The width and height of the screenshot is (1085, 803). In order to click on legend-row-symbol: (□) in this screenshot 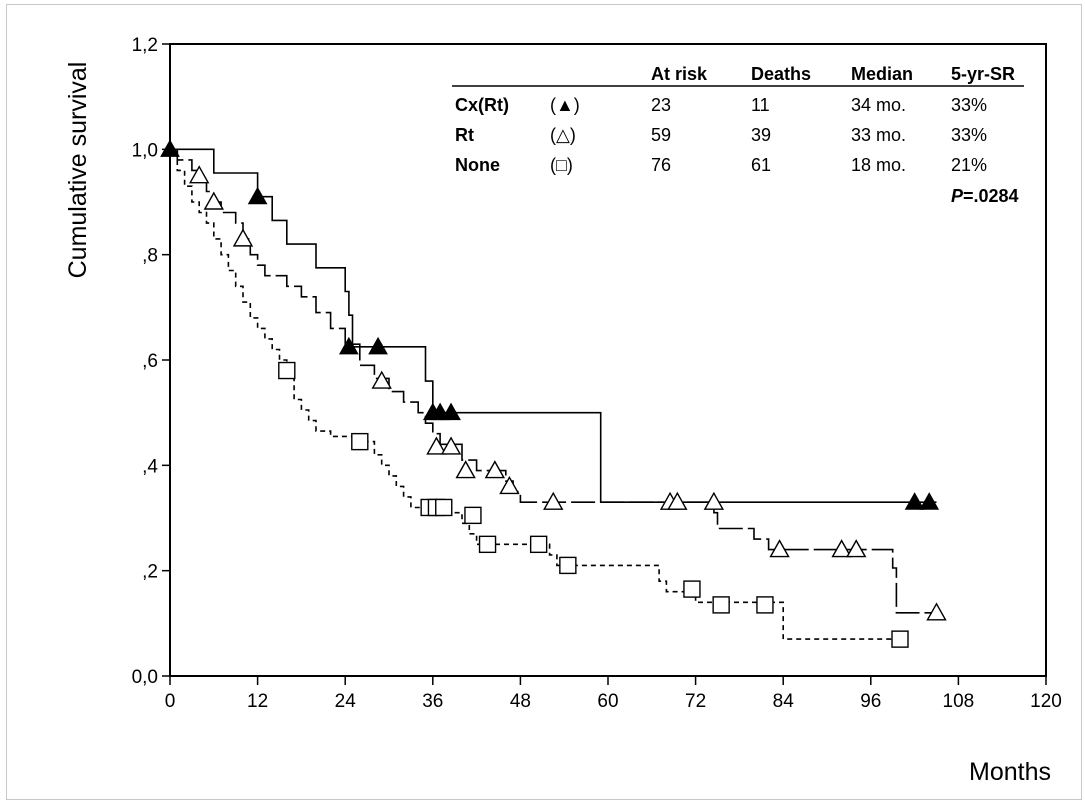, I will do `click(561, 165)`.